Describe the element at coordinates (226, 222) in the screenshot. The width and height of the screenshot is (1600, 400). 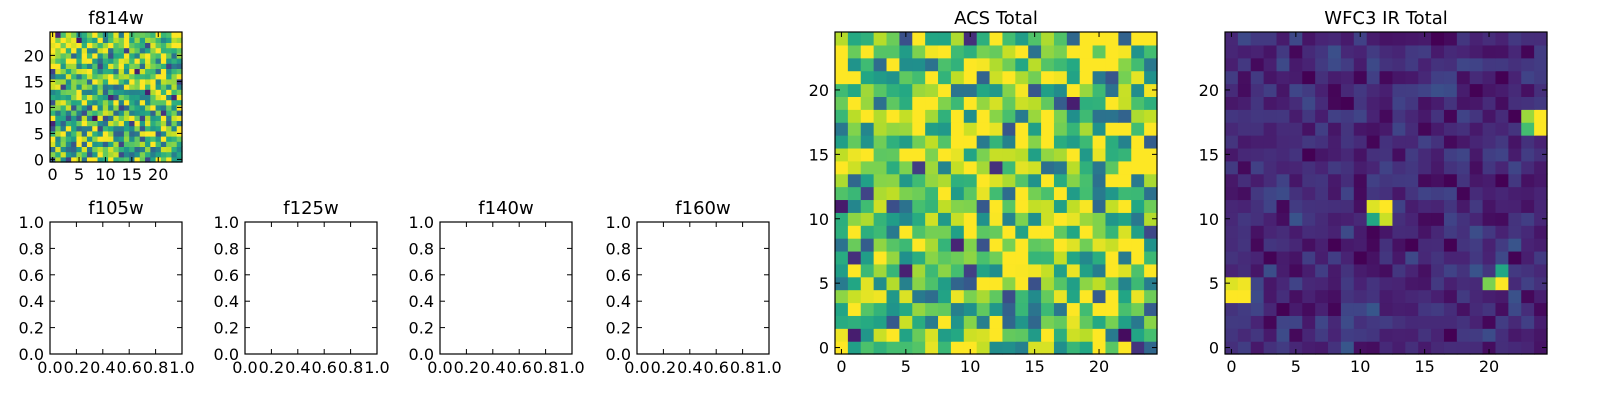
I see `y-tick-label: 1.0` at that location.